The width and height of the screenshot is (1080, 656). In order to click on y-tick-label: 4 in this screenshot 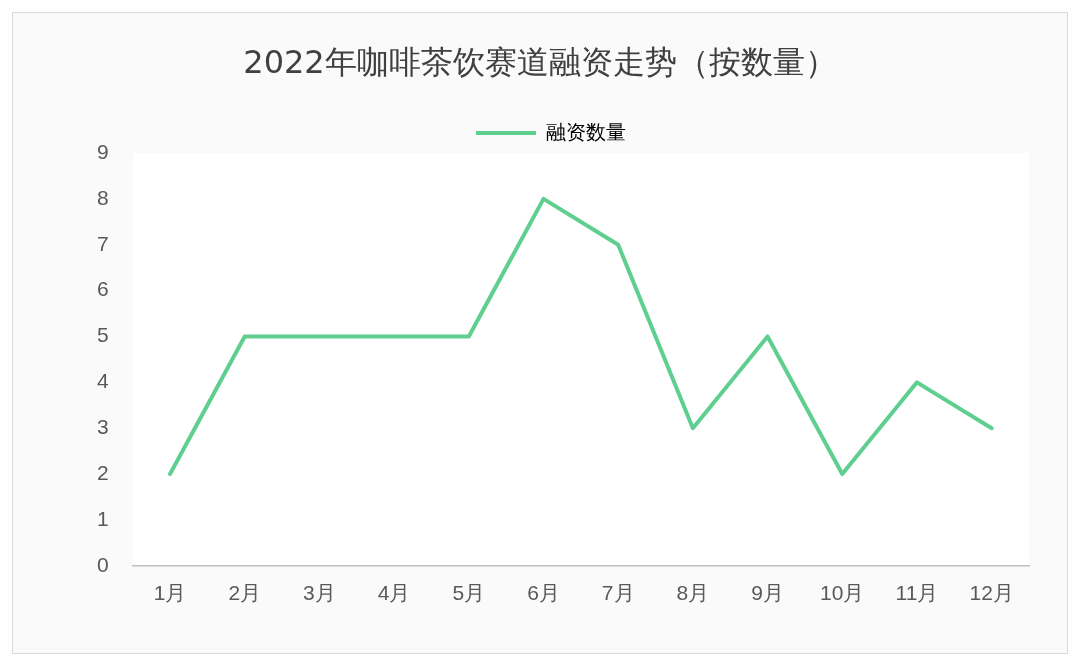, I will do `click(102, 381)`.